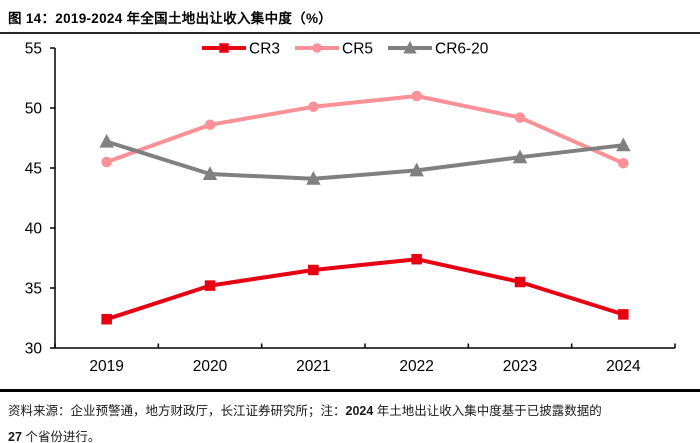 Image resolution: width=700 pixels, height=443 pixels. I want to click on y-tick-label: 45, so click(33, 169).